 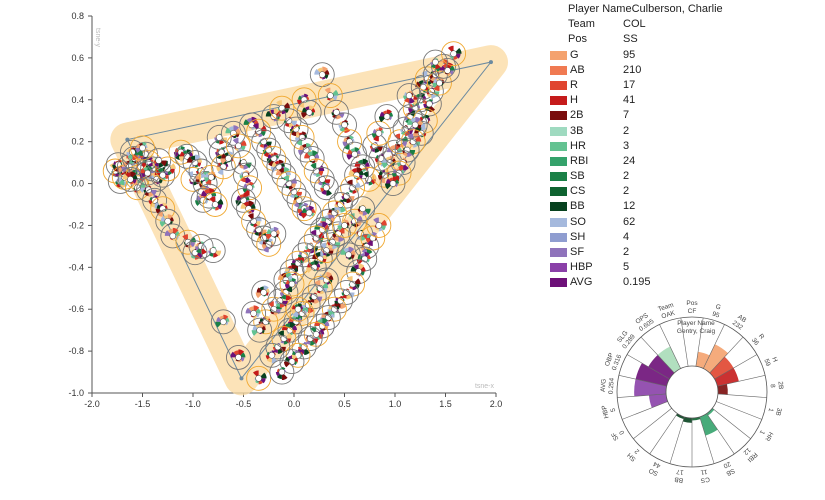 I want to click on glyph-center, so click(x=429, y=104).